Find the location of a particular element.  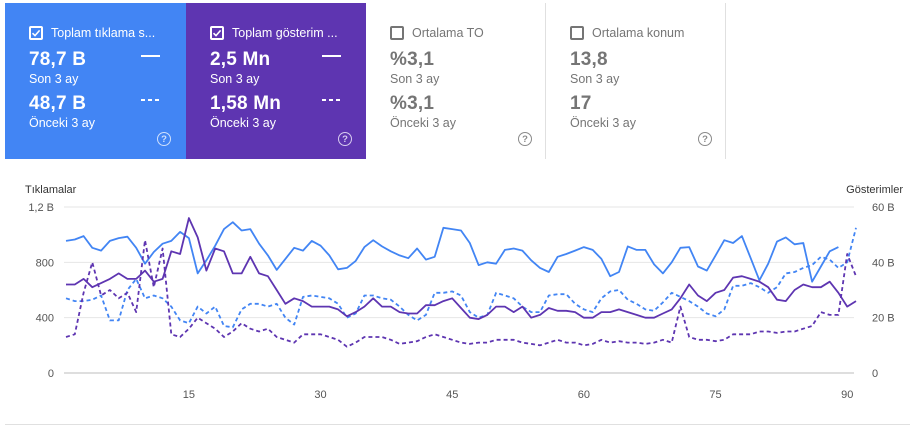

x-tick-label: 60 is located at coordinates (584, 395).